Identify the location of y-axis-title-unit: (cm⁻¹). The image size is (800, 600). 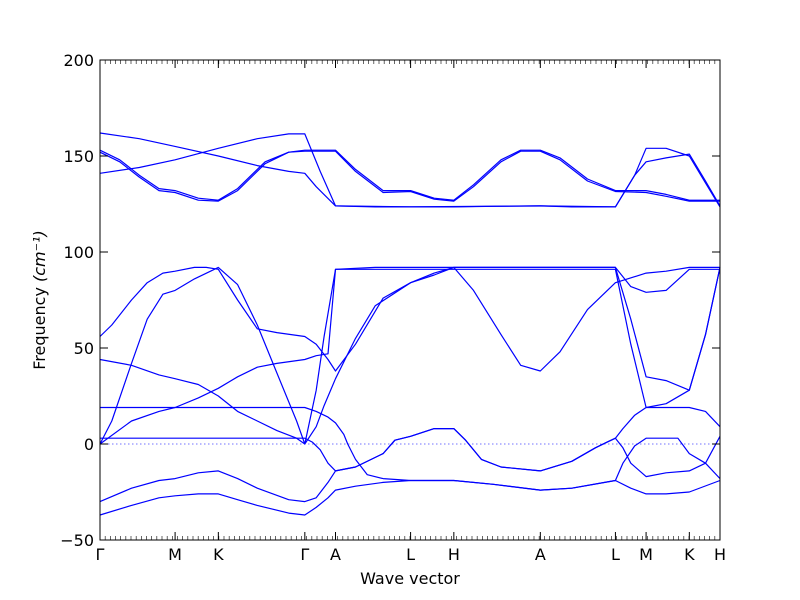
(39, 256).